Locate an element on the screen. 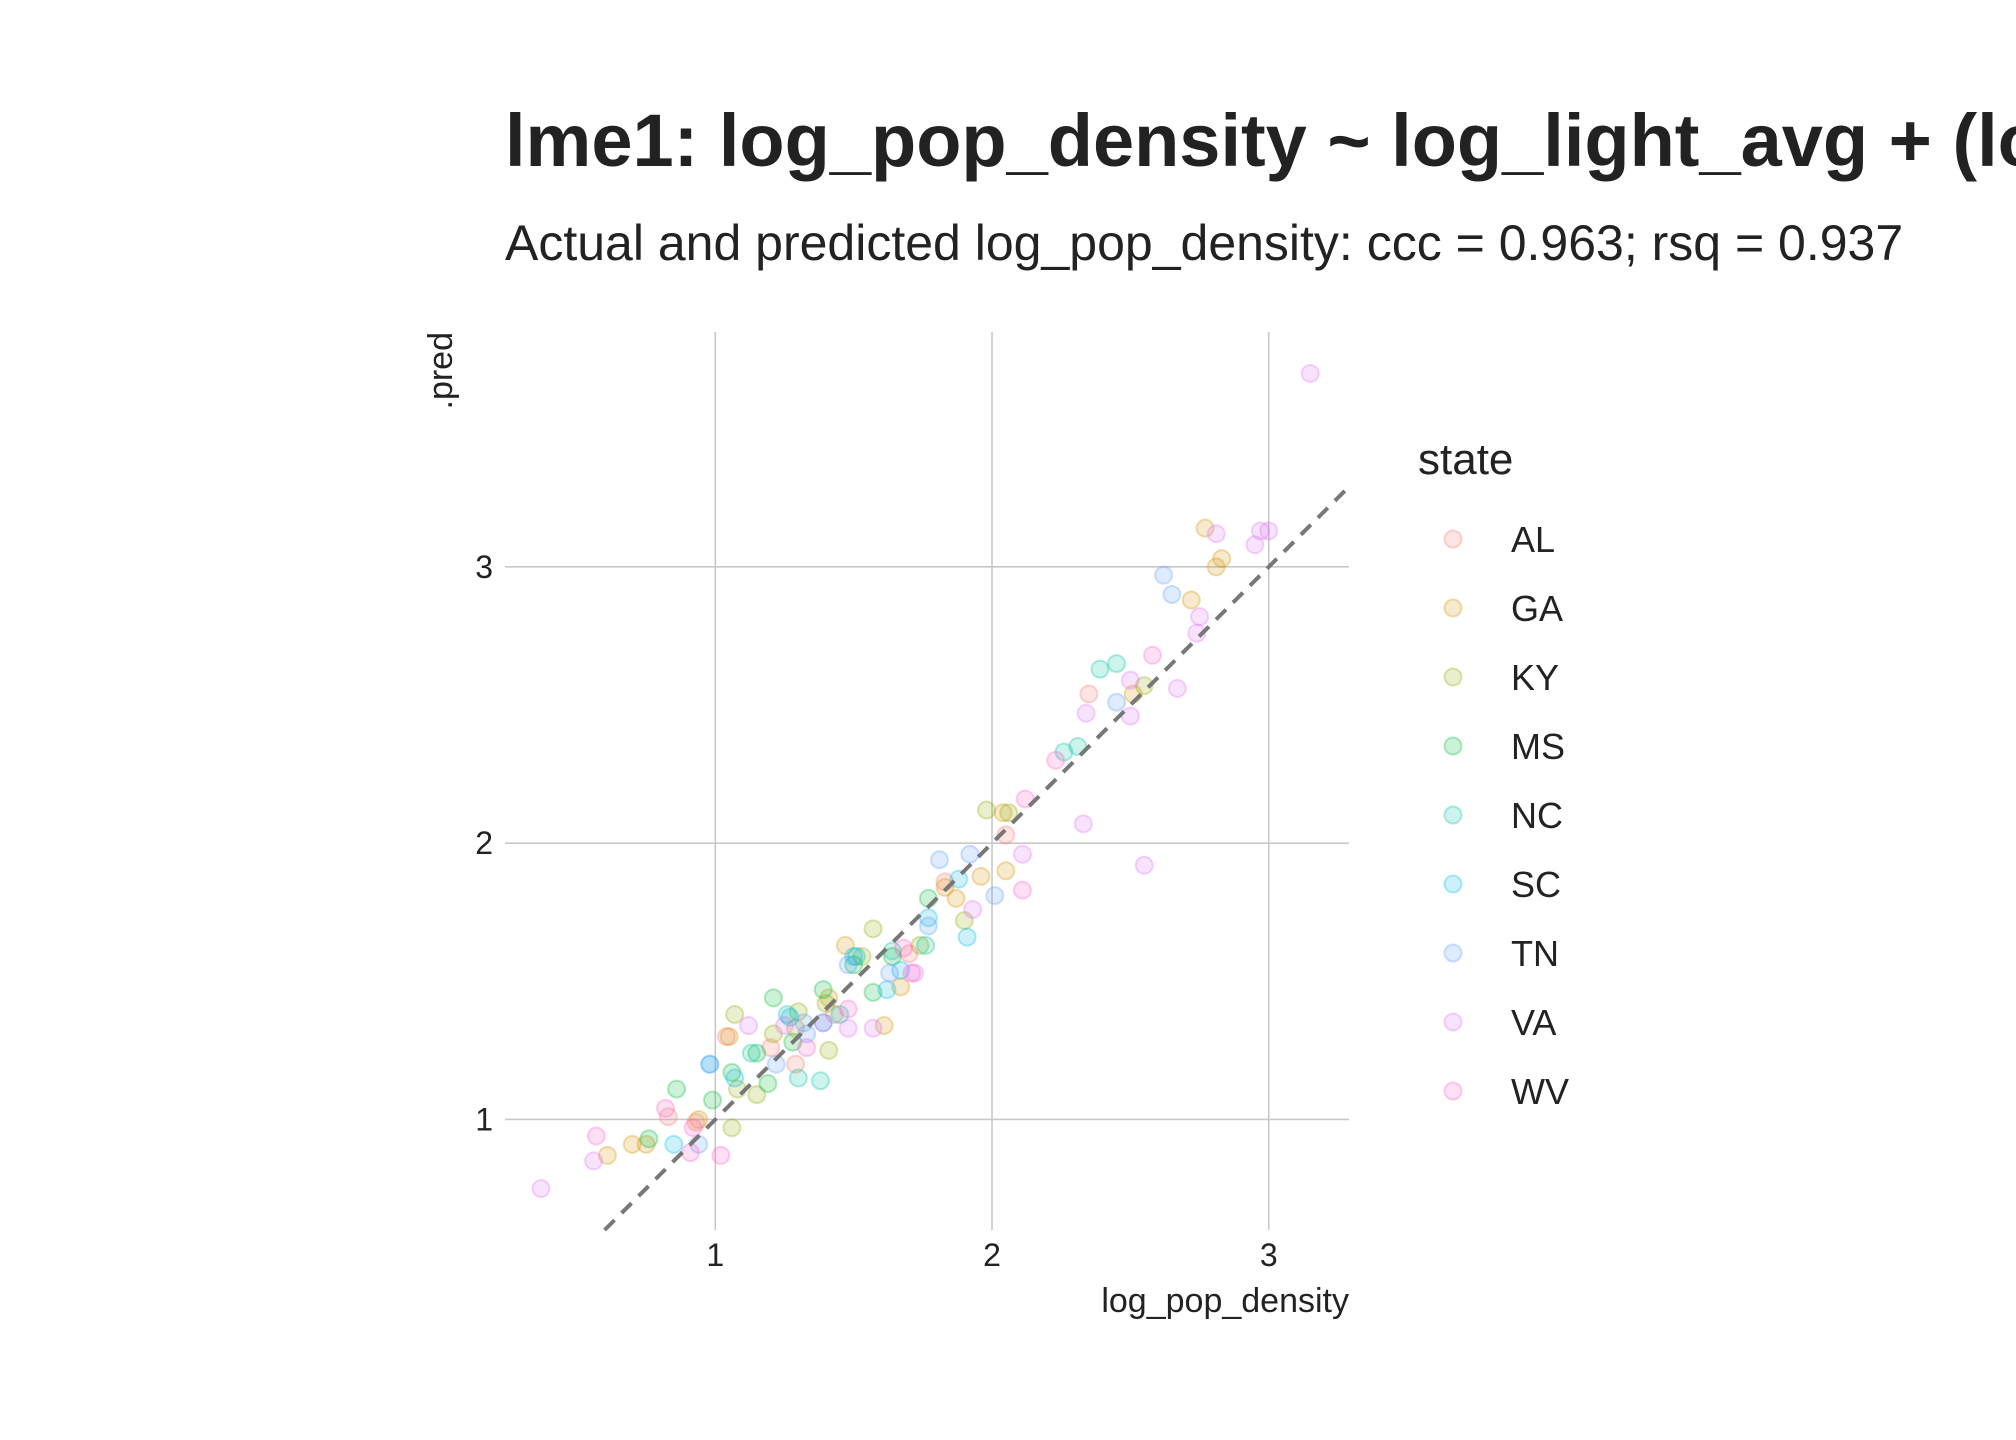 This screenshot has height=1440, width=2016. y-tick-label: 2 is located at coordinates (484, 843).